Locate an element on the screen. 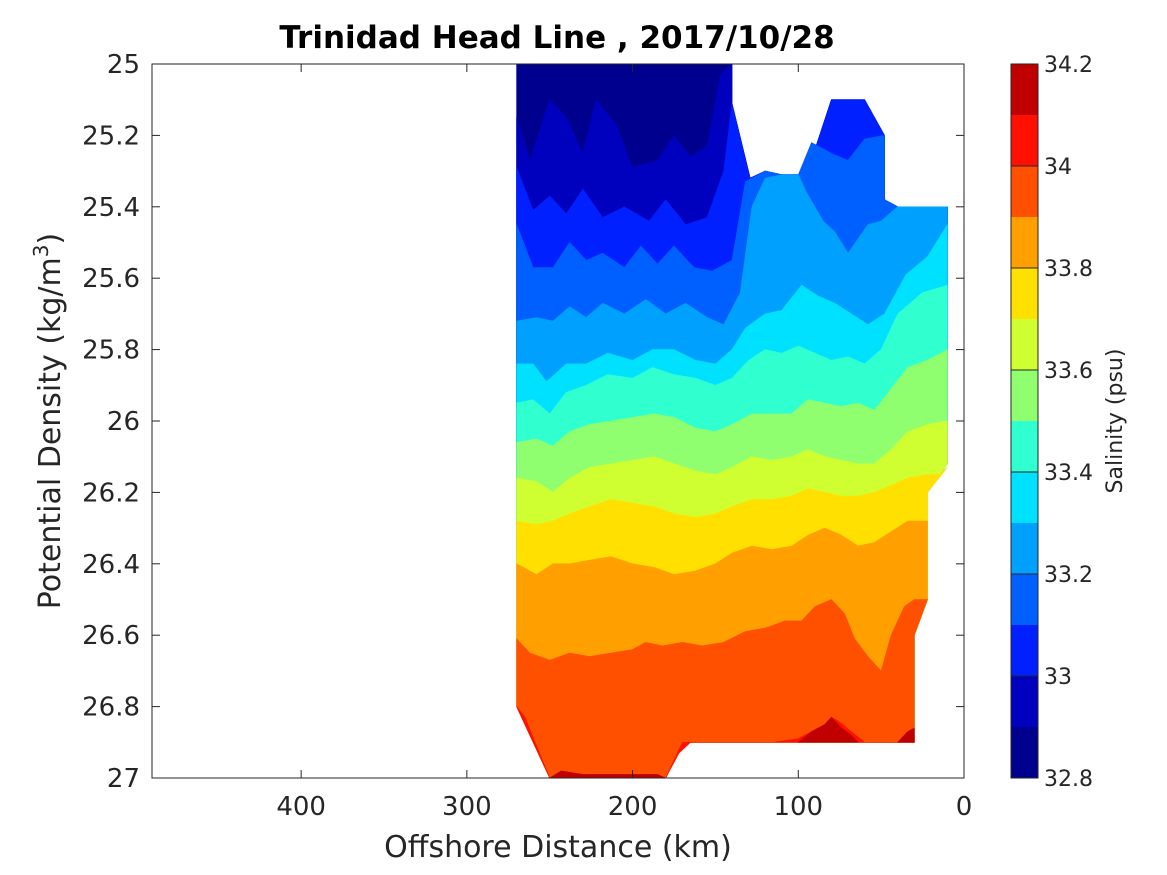  x-tick-label: 400 is located at coordinates (301, 807).